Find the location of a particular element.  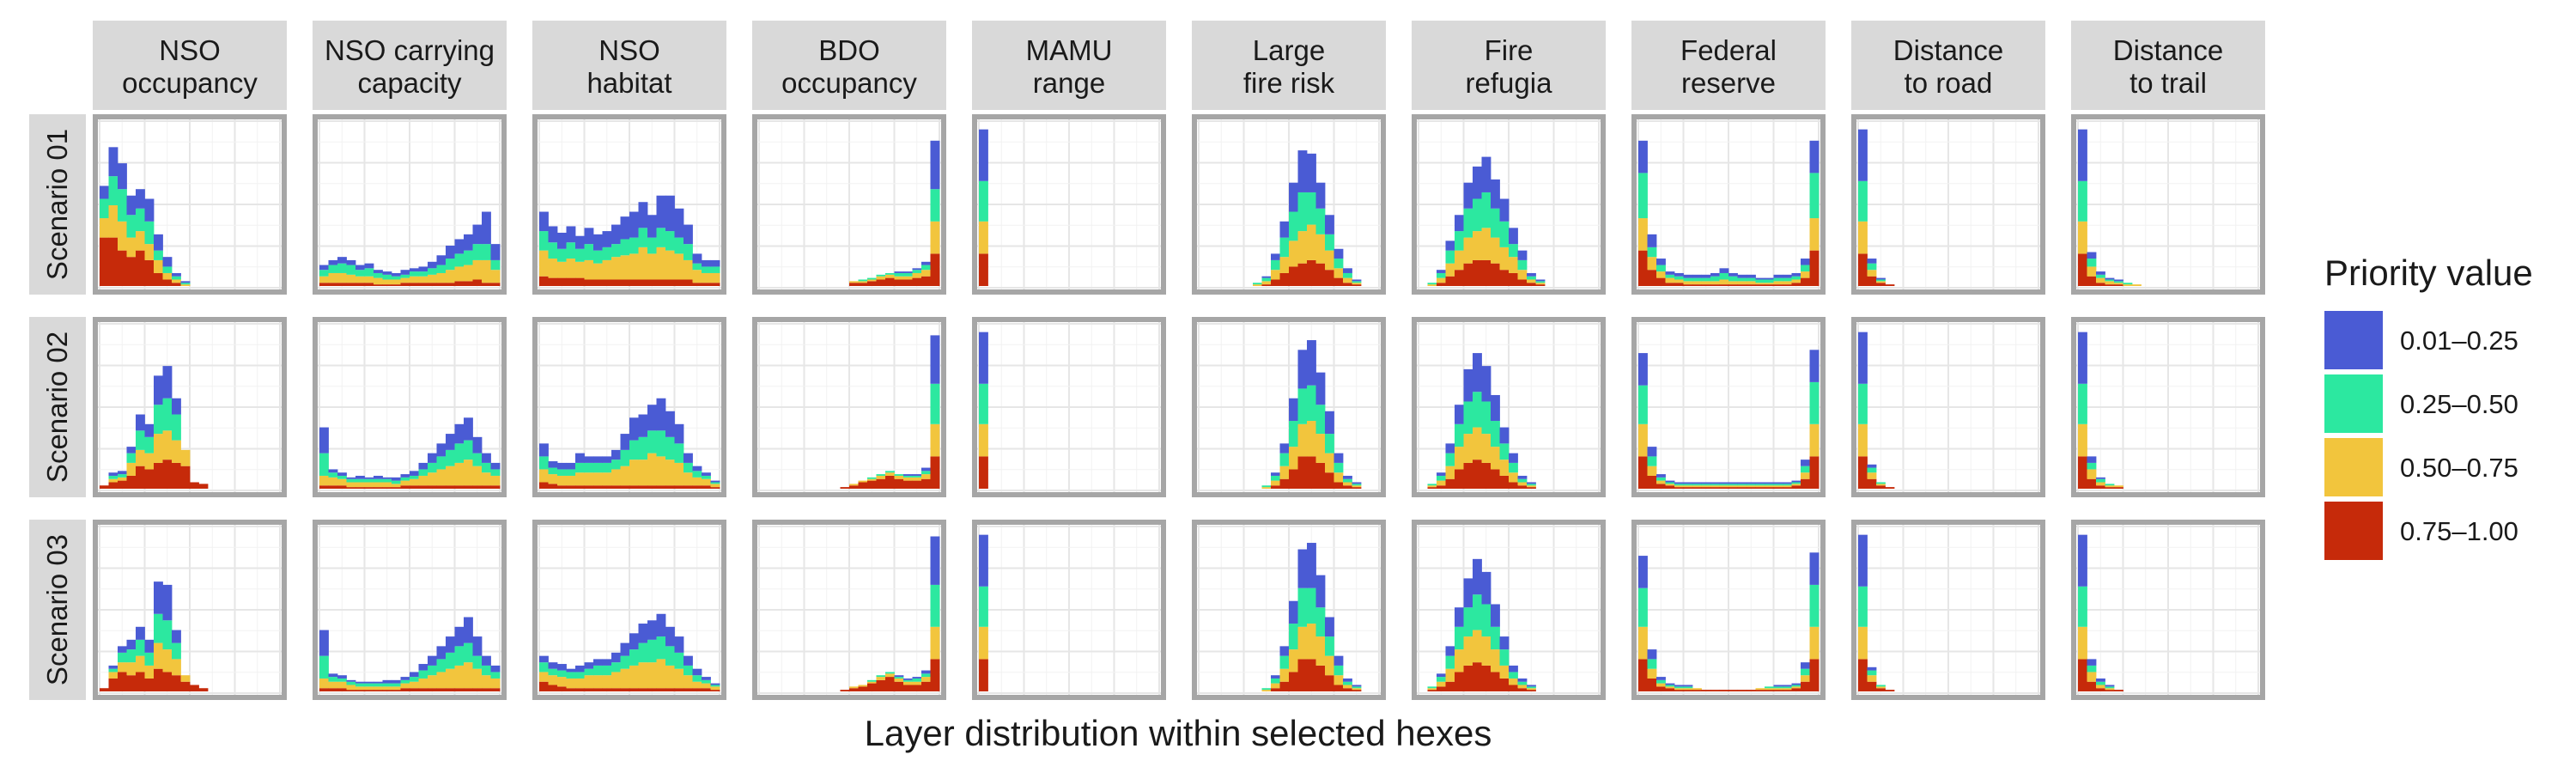

legend-items: 0.01–0.25 0.25–0.50 0.50–0.75 0.75–1.00 is located at coordinates (2421, 435).